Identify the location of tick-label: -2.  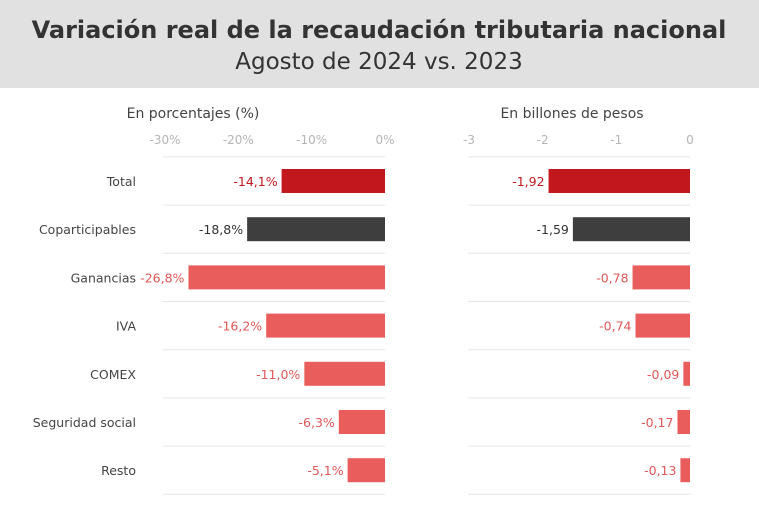
(543, 140).